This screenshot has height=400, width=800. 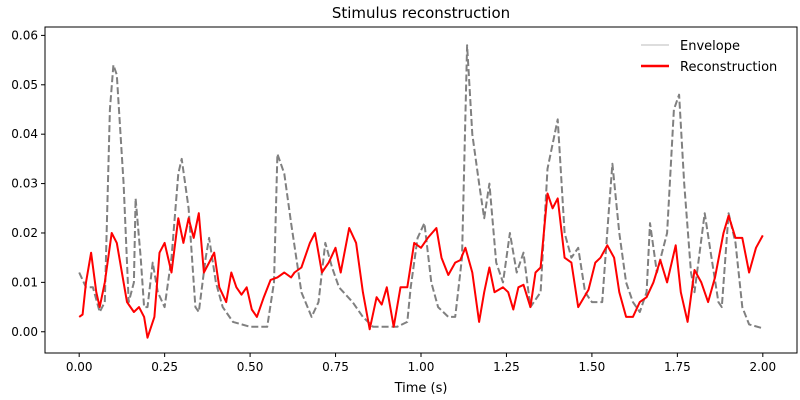 What do you see at coordinates (24, 184) in the screenshot?
I see `y-tick-label: 0.03` at bounding box center [24, 184].